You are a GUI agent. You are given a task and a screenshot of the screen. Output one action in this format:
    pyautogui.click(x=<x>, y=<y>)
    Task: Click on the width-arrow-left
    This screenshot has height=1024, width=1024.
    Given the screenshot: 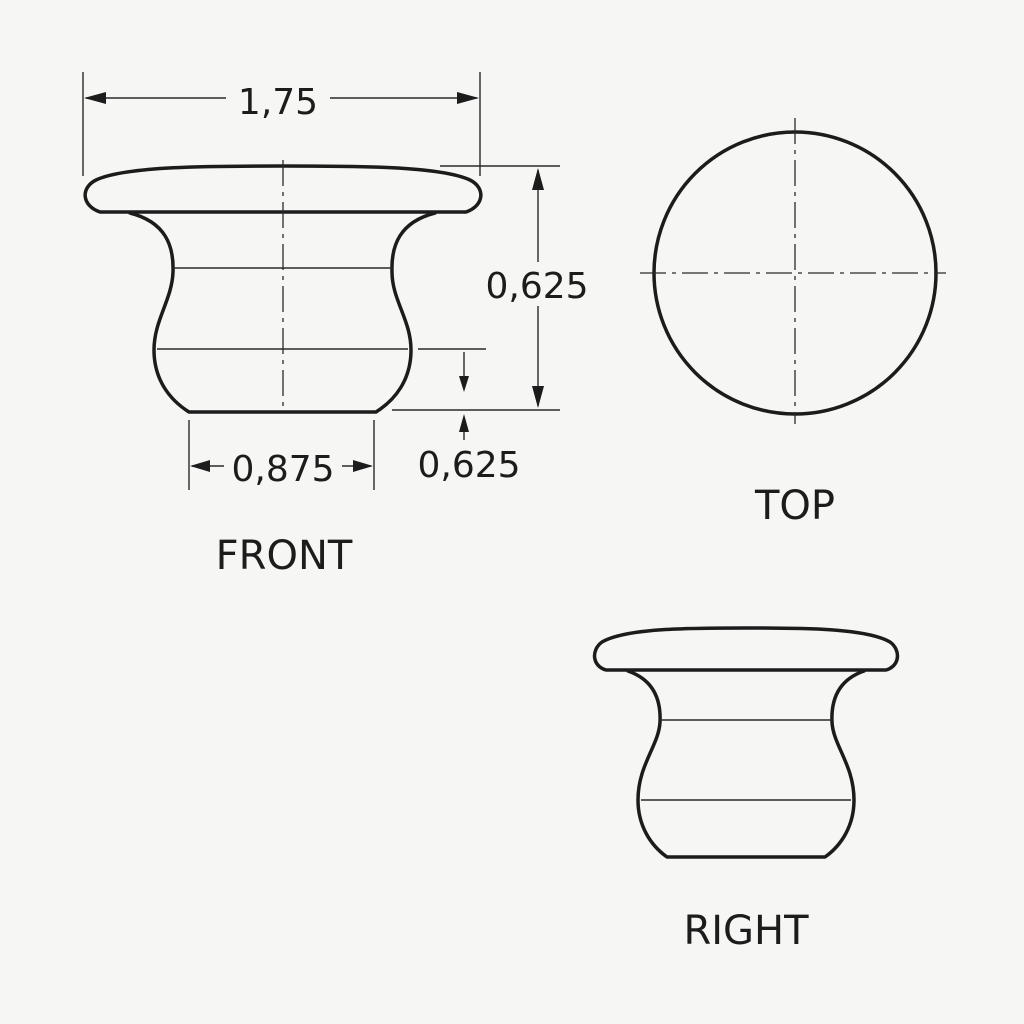 What is the action you would take?
    pyautogui.click(x=95, y=98)
    